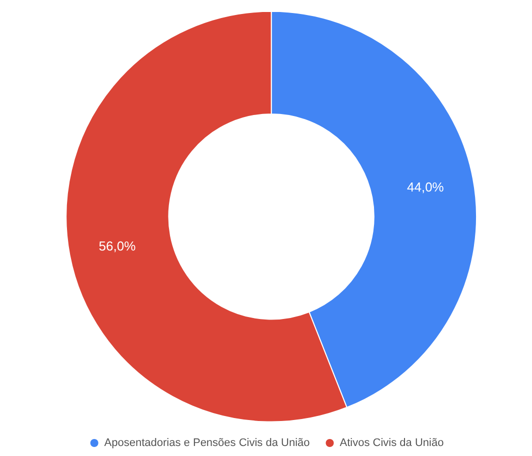  Describe the element at coordinates (392, 443) in the screenshot. I see `legend-label: Ativos Civis da União` at that location.